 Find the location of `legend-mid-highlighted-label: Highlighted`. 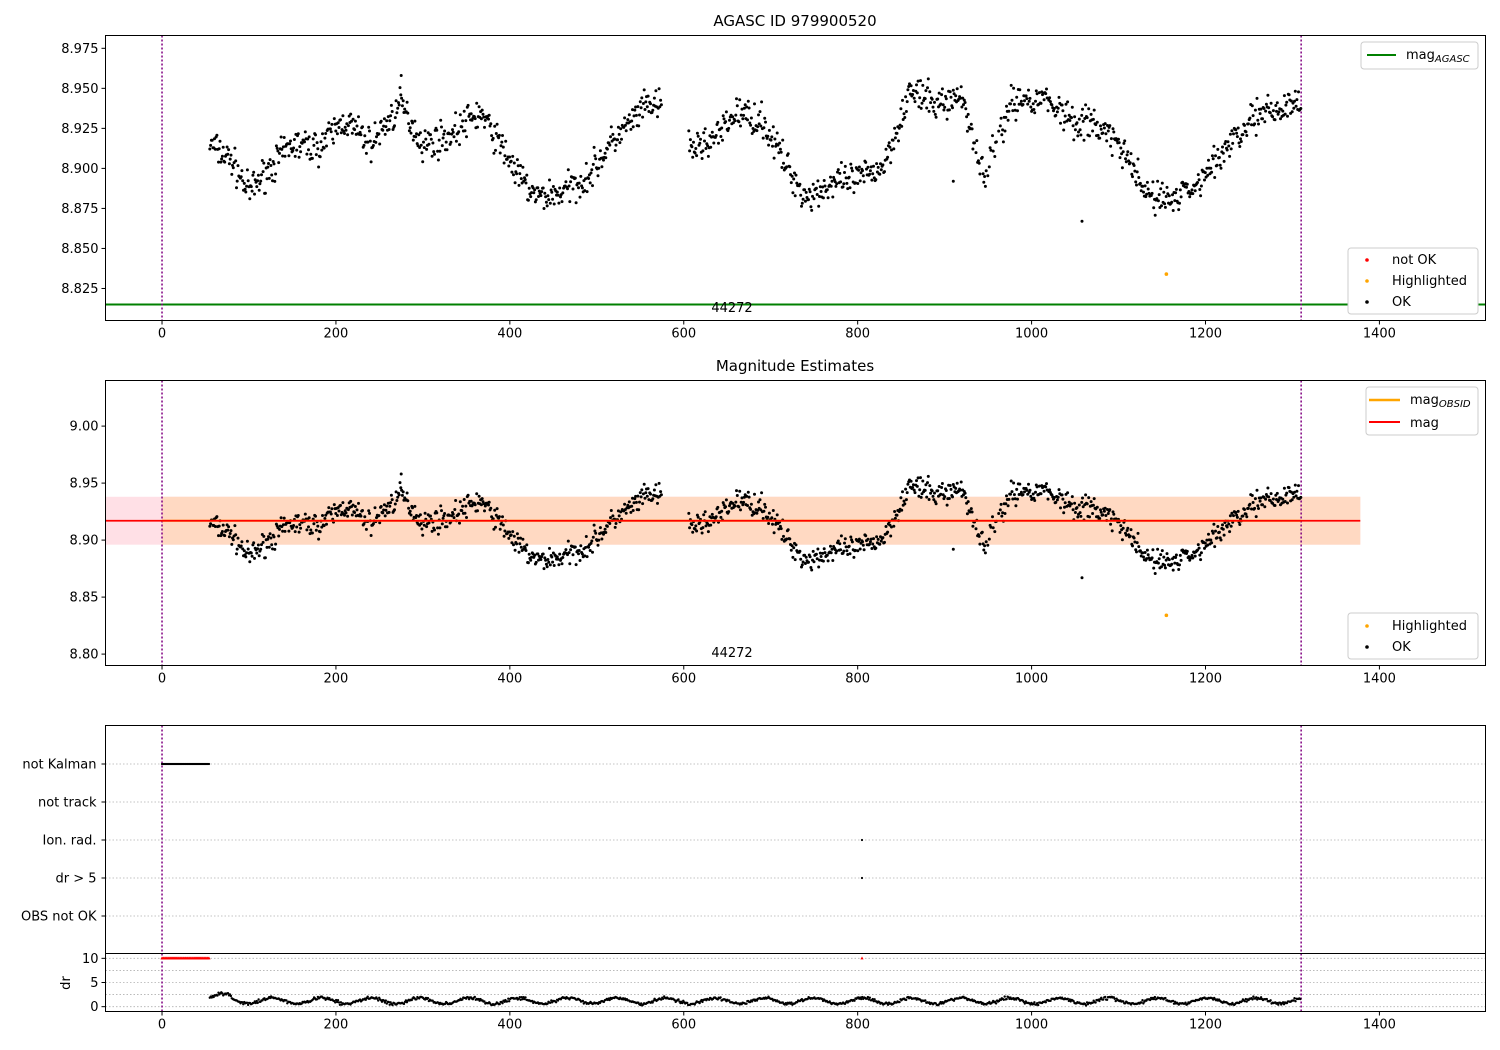

legend-mid-highlighted-label: Highlighted is located at coordinates (1429, 626).